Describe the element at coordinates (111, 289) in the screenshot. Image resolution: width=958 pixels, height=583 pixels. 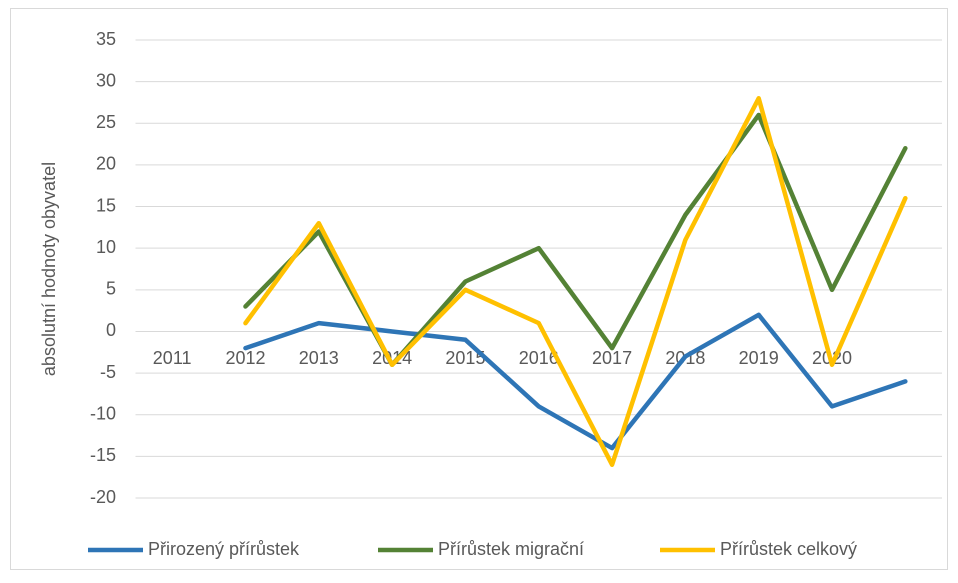
I see `y-tick-label: 5` at that location.